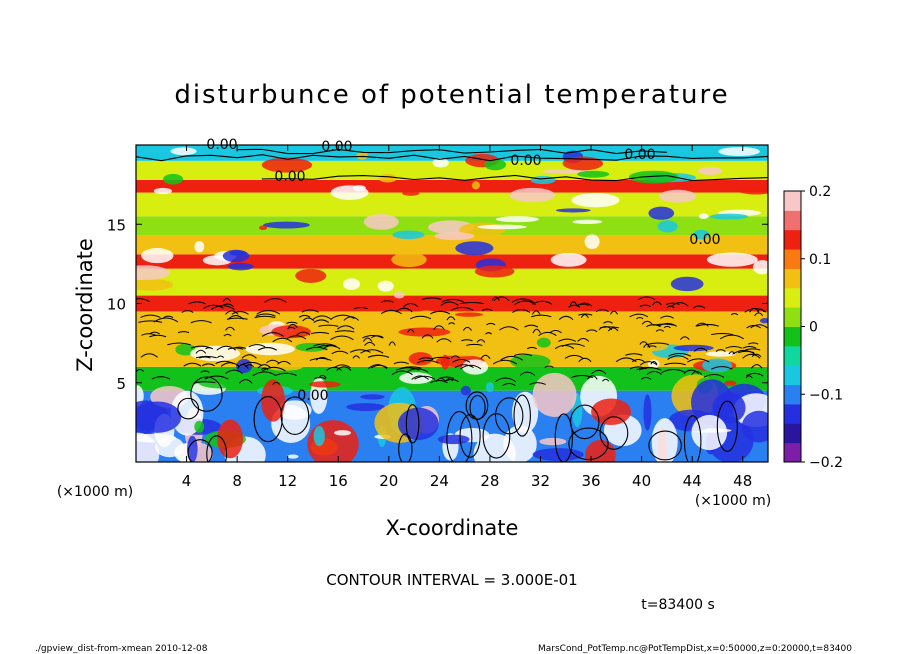 This screenshot has width=904, height=654. Describe the element at coordinates (116, 305) in the screenshot. I see `y-tick-label: 10` at that location.